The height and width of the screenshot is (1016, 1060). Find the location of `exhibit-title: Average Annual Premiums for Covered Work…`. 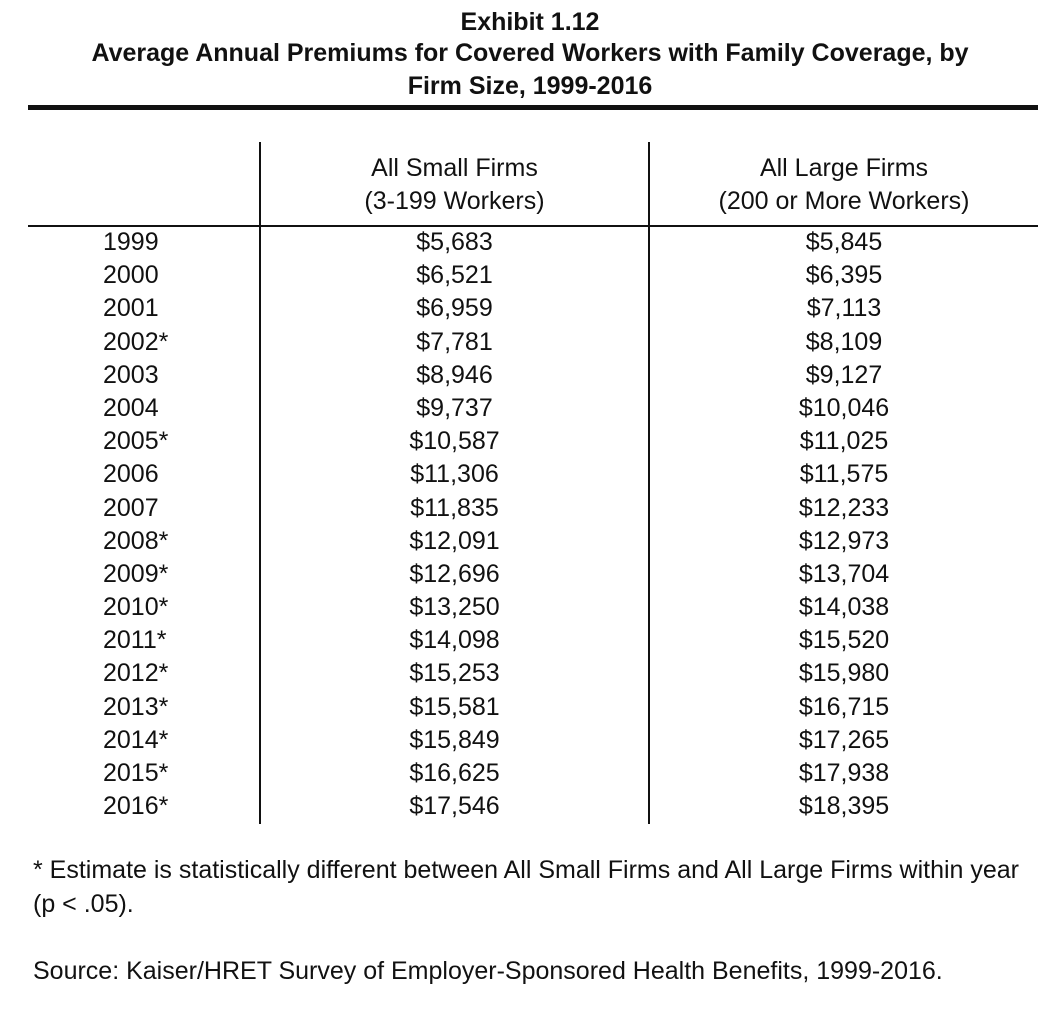

exhibit-title: Average Annual Premiums for Covered Work… is located at coordinates (530, 53).